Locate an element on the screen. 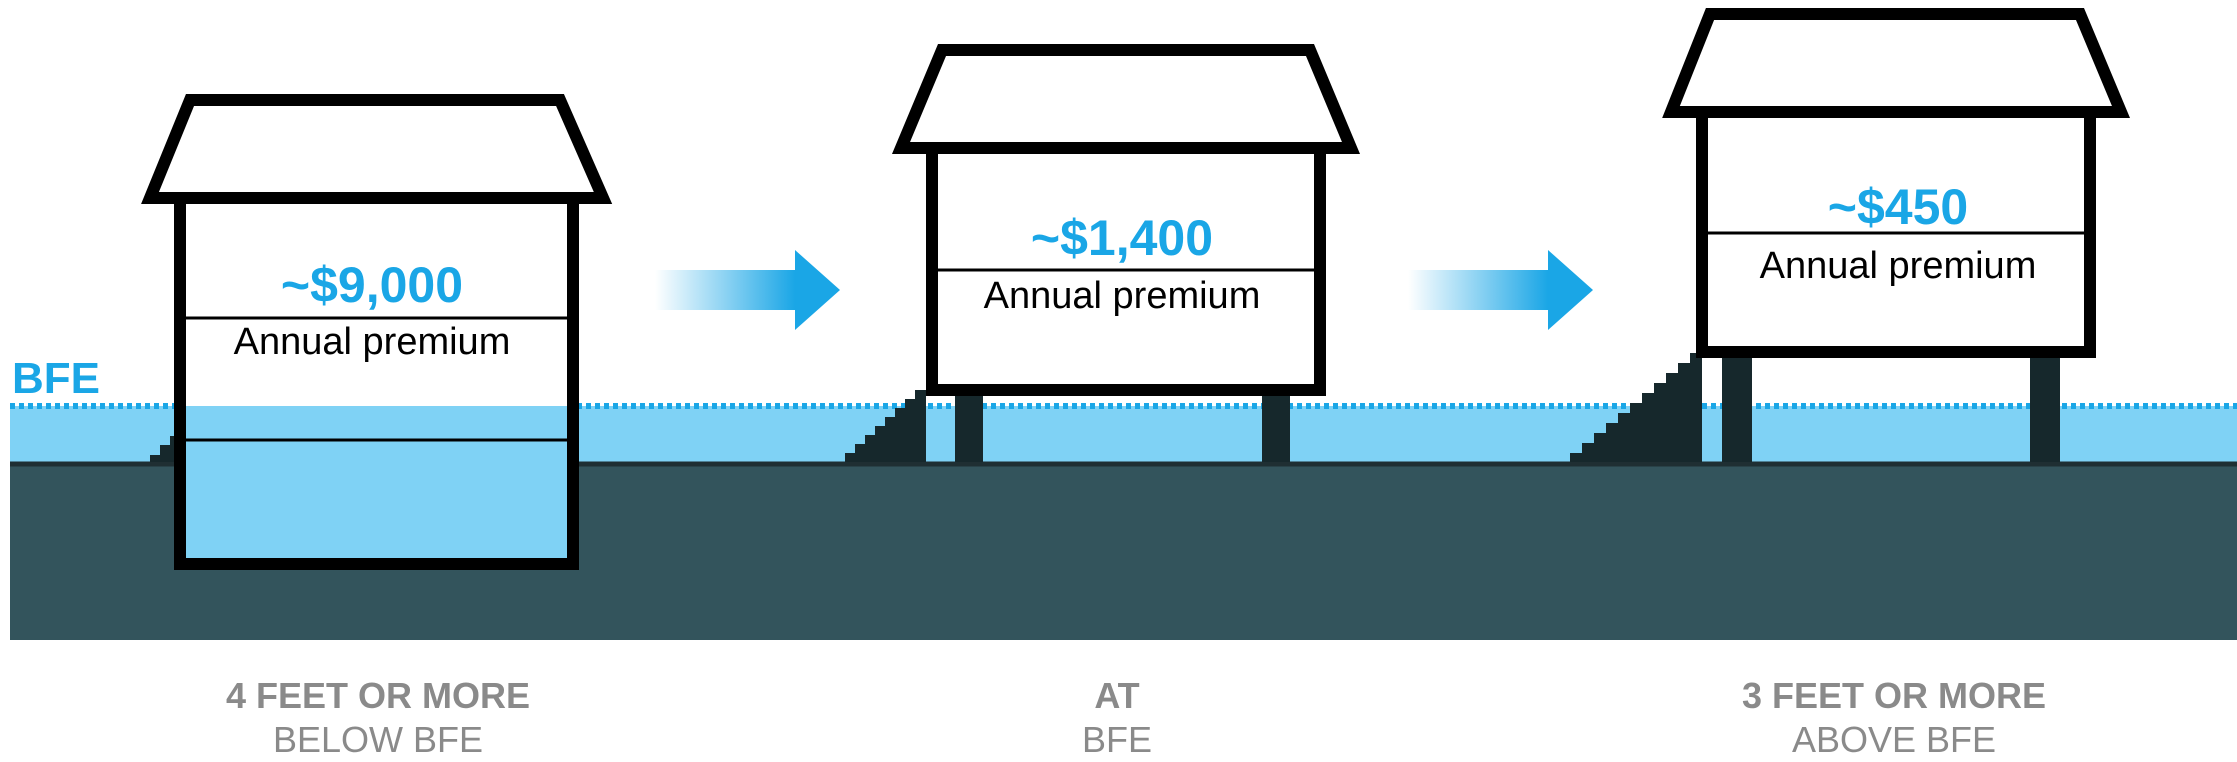  caption-line1: 3 FEET OR MORE is located at coordinates (1894, 695).